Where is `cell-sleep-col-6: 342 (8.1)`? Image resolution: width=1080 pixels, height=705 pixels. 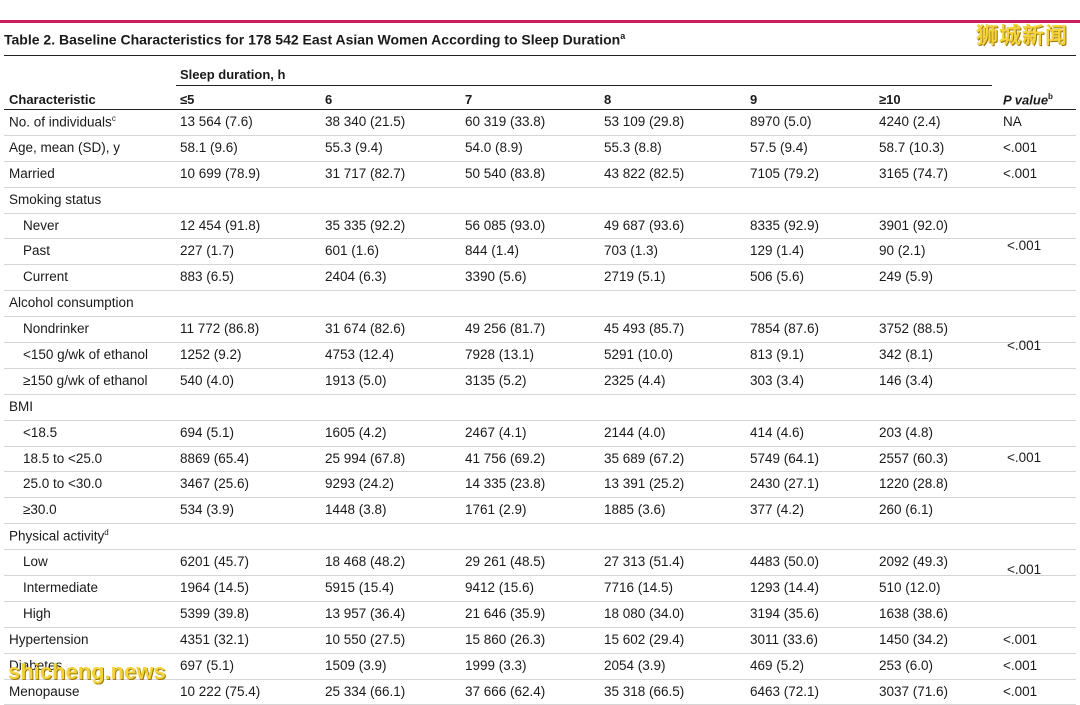
cell-sleep-col-6: 342 (8.1) is located at coordinates (906, 355).